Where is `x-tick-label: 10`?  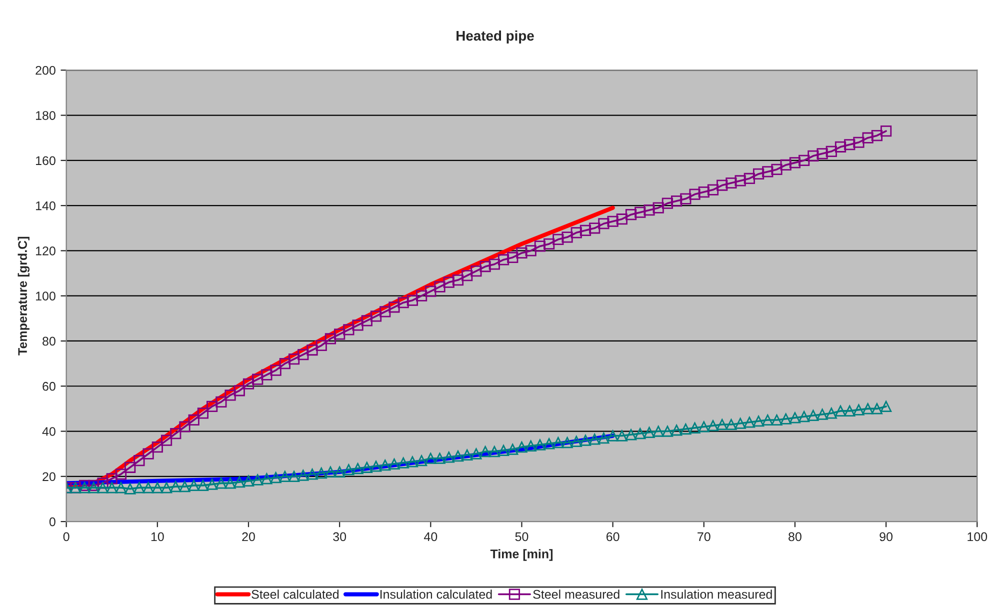 x-tick-label: 10 is located at coordinates (157, 537).